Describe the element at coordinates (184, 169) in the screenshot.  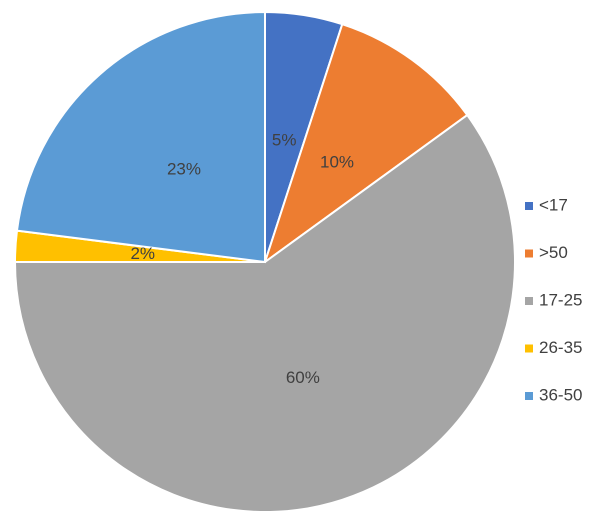
I see `data-label: 23%` at that location.